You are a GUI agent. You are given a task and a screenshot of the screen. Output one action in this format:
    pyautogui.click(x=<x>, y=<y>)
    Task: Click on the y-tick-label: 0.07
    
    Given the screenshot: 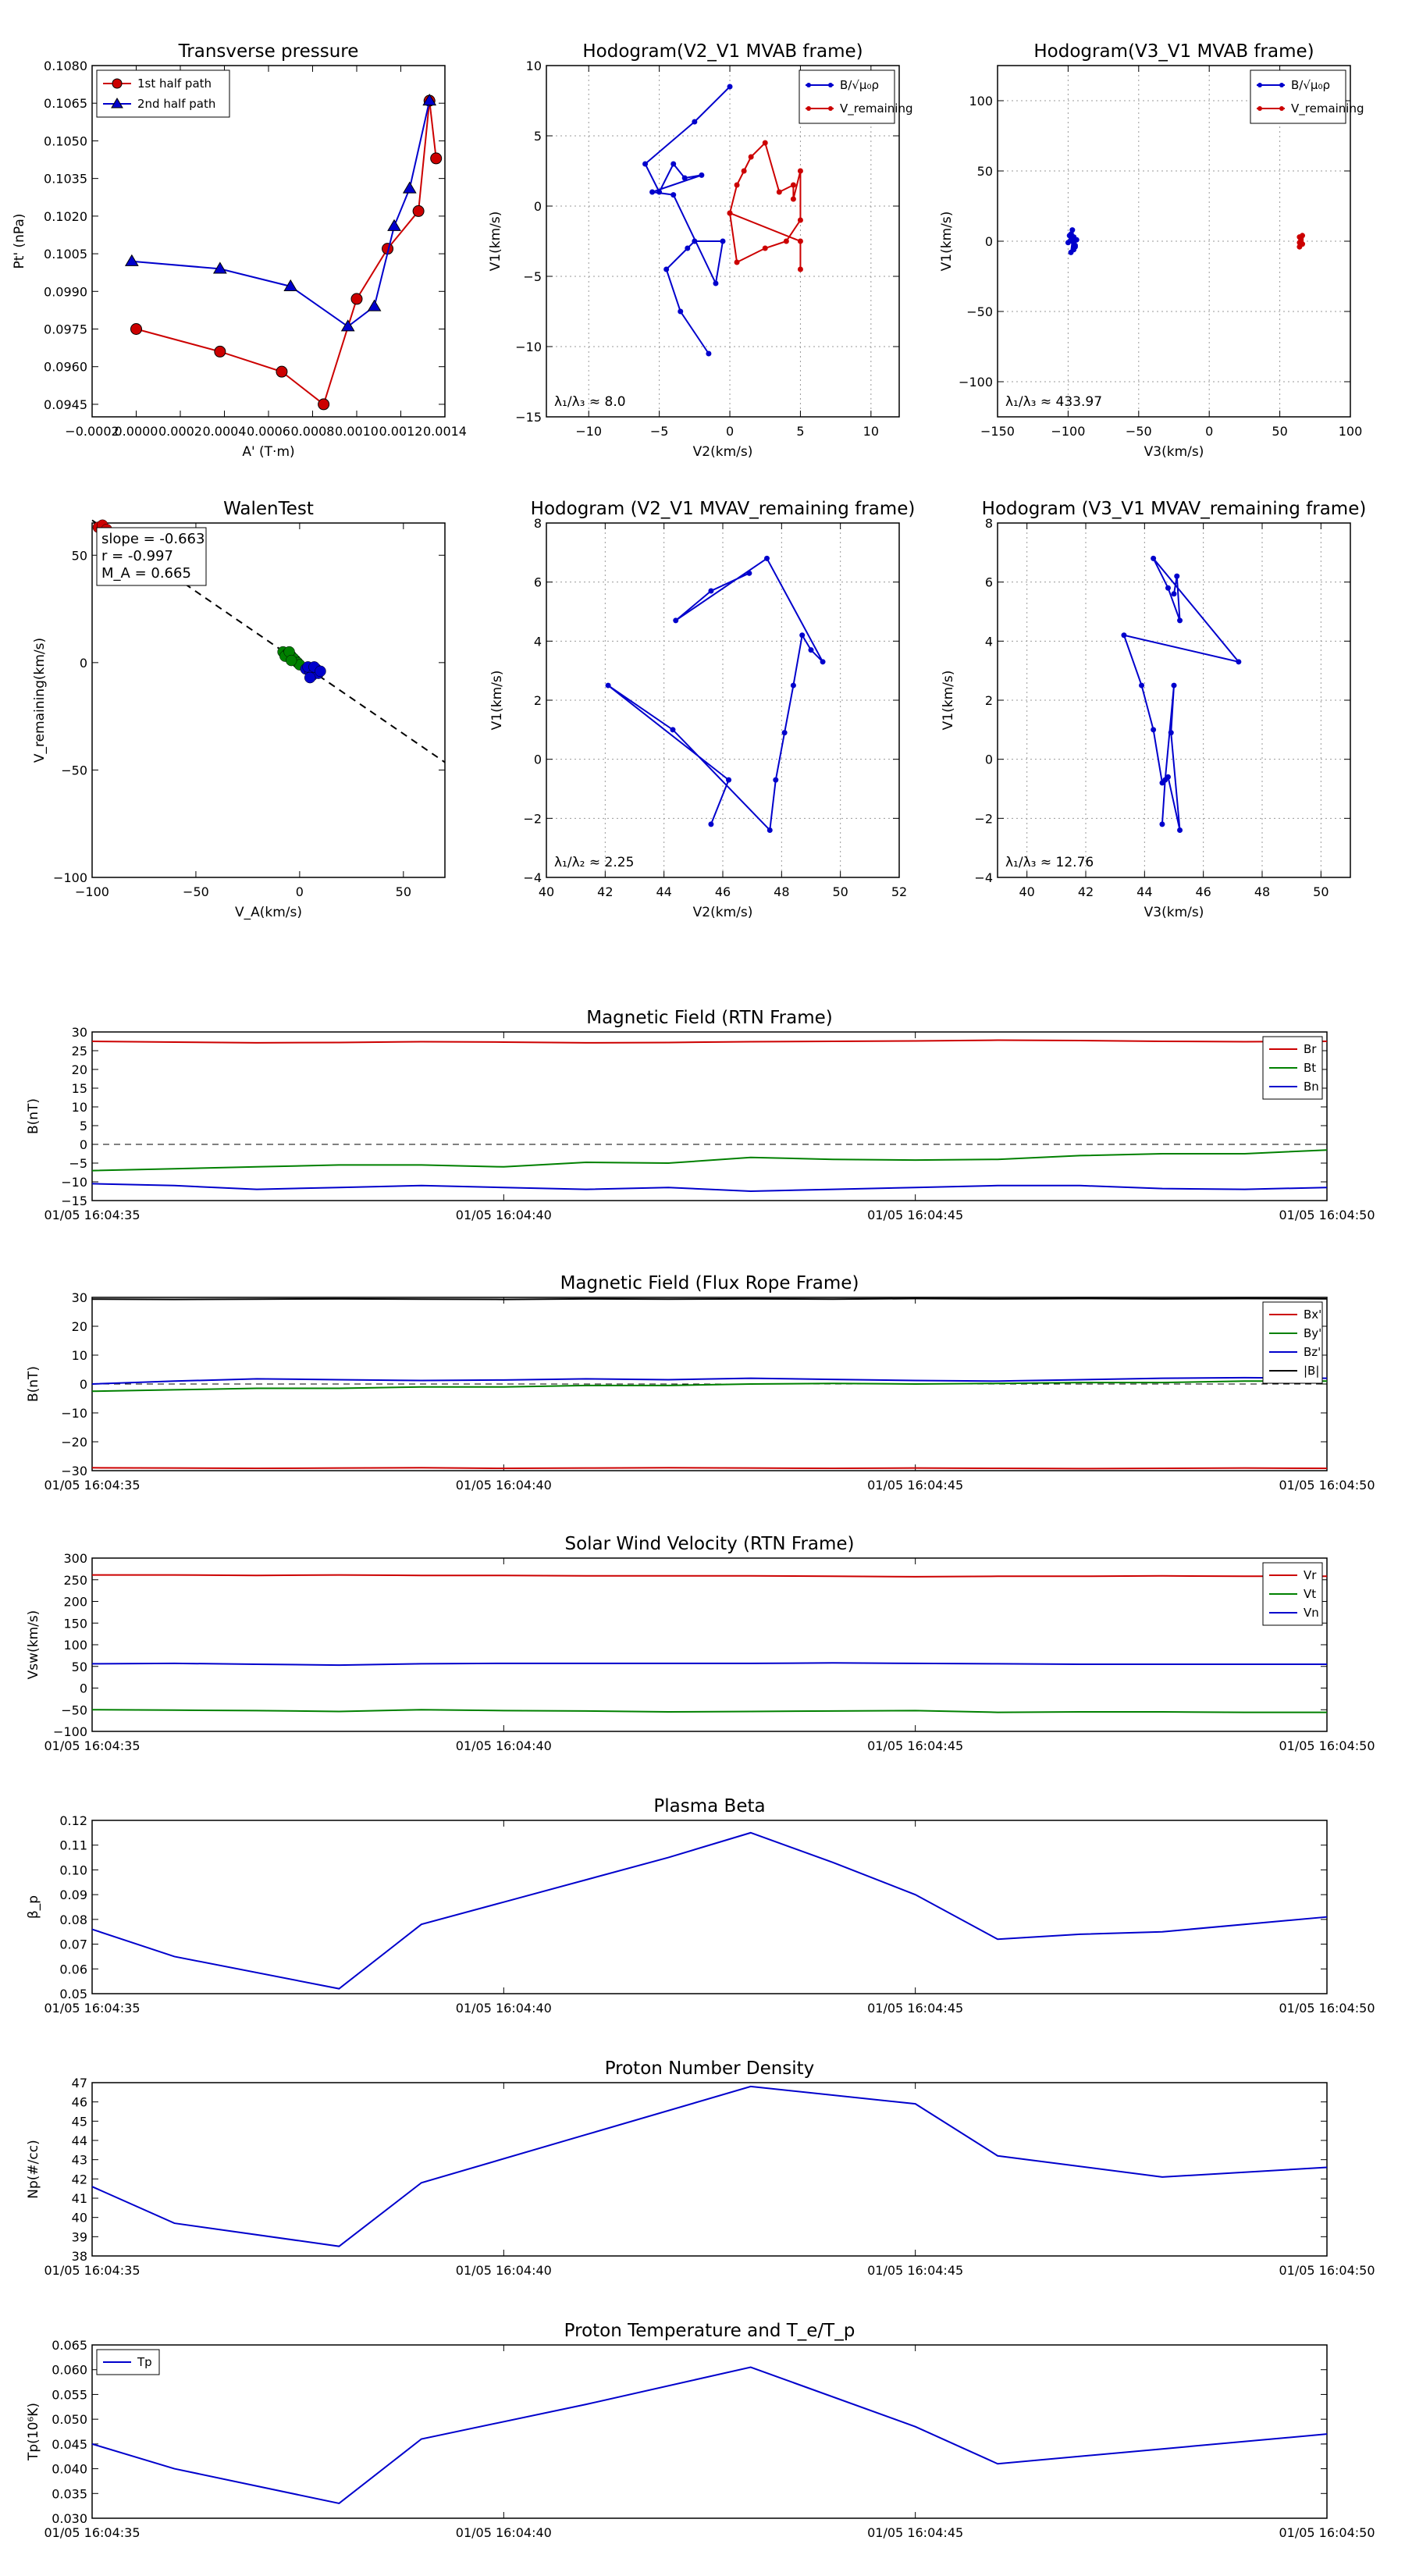 What is the action you would take?
    pyautogui.click(x=73, y=1944)
    